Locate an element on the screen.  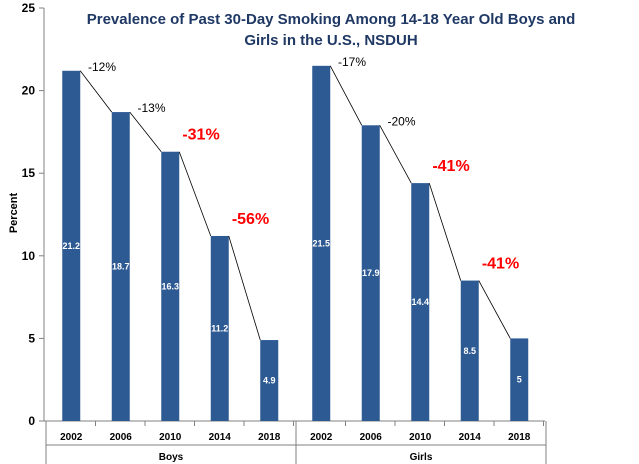
bar-girls-2018 is located at coordinates (519, 379).